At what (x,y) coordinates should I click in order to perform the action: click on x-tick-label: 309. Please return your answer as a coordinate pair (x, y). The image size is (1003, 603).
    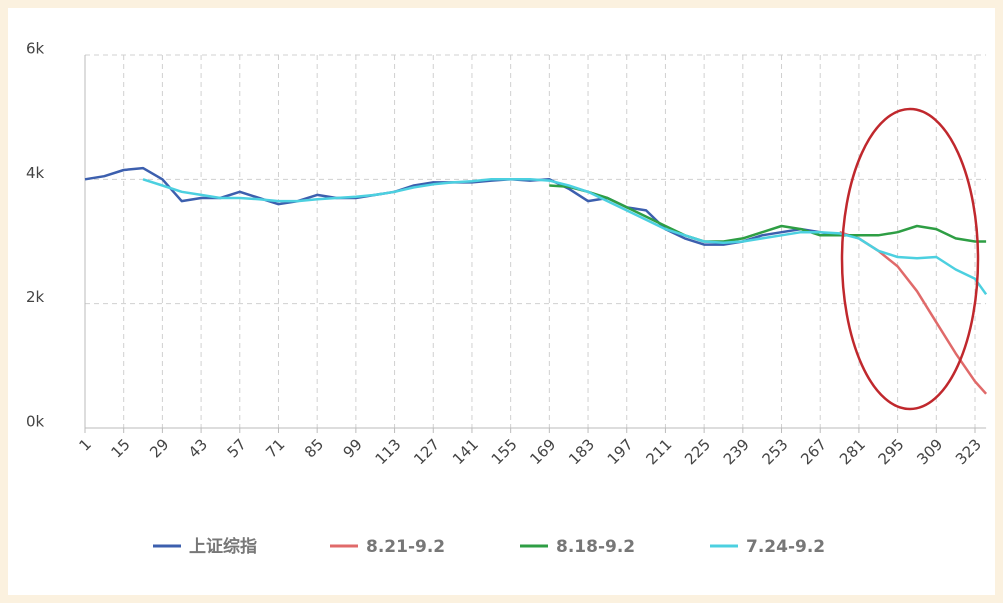
    Looking at the image, I should click on (929, 451).